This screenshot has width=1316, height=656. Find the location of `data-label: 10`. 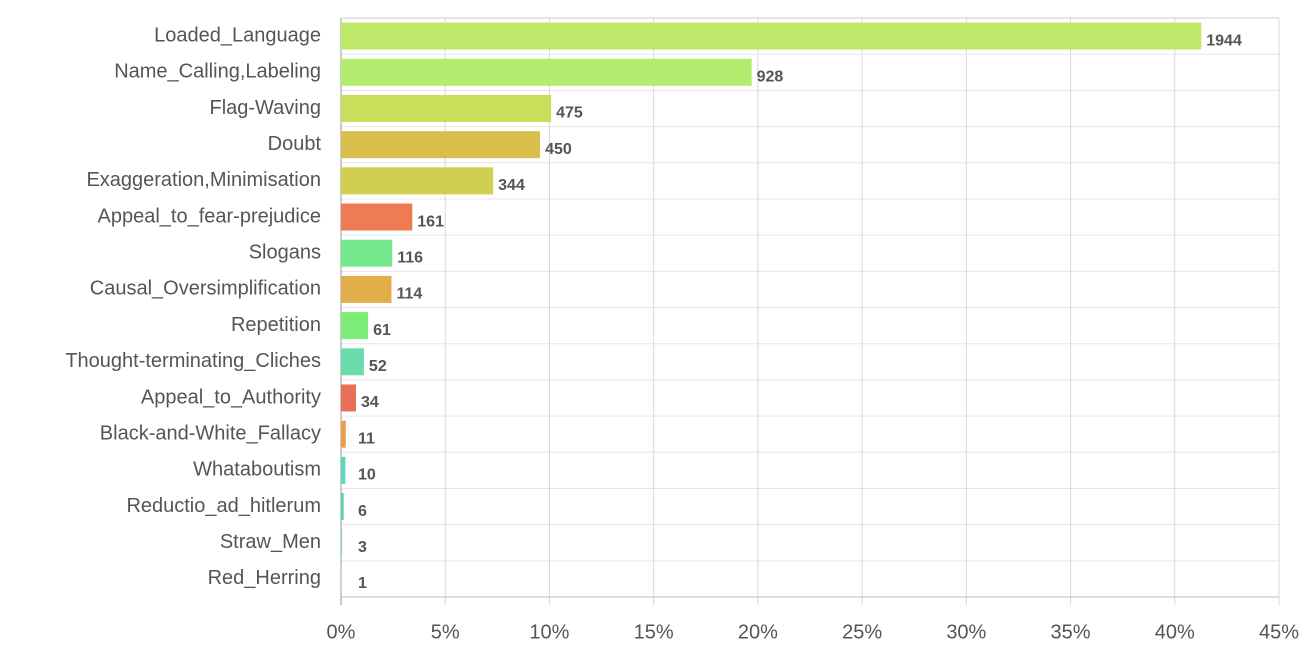

data-label: 10 is located at coordinates (367, 475).